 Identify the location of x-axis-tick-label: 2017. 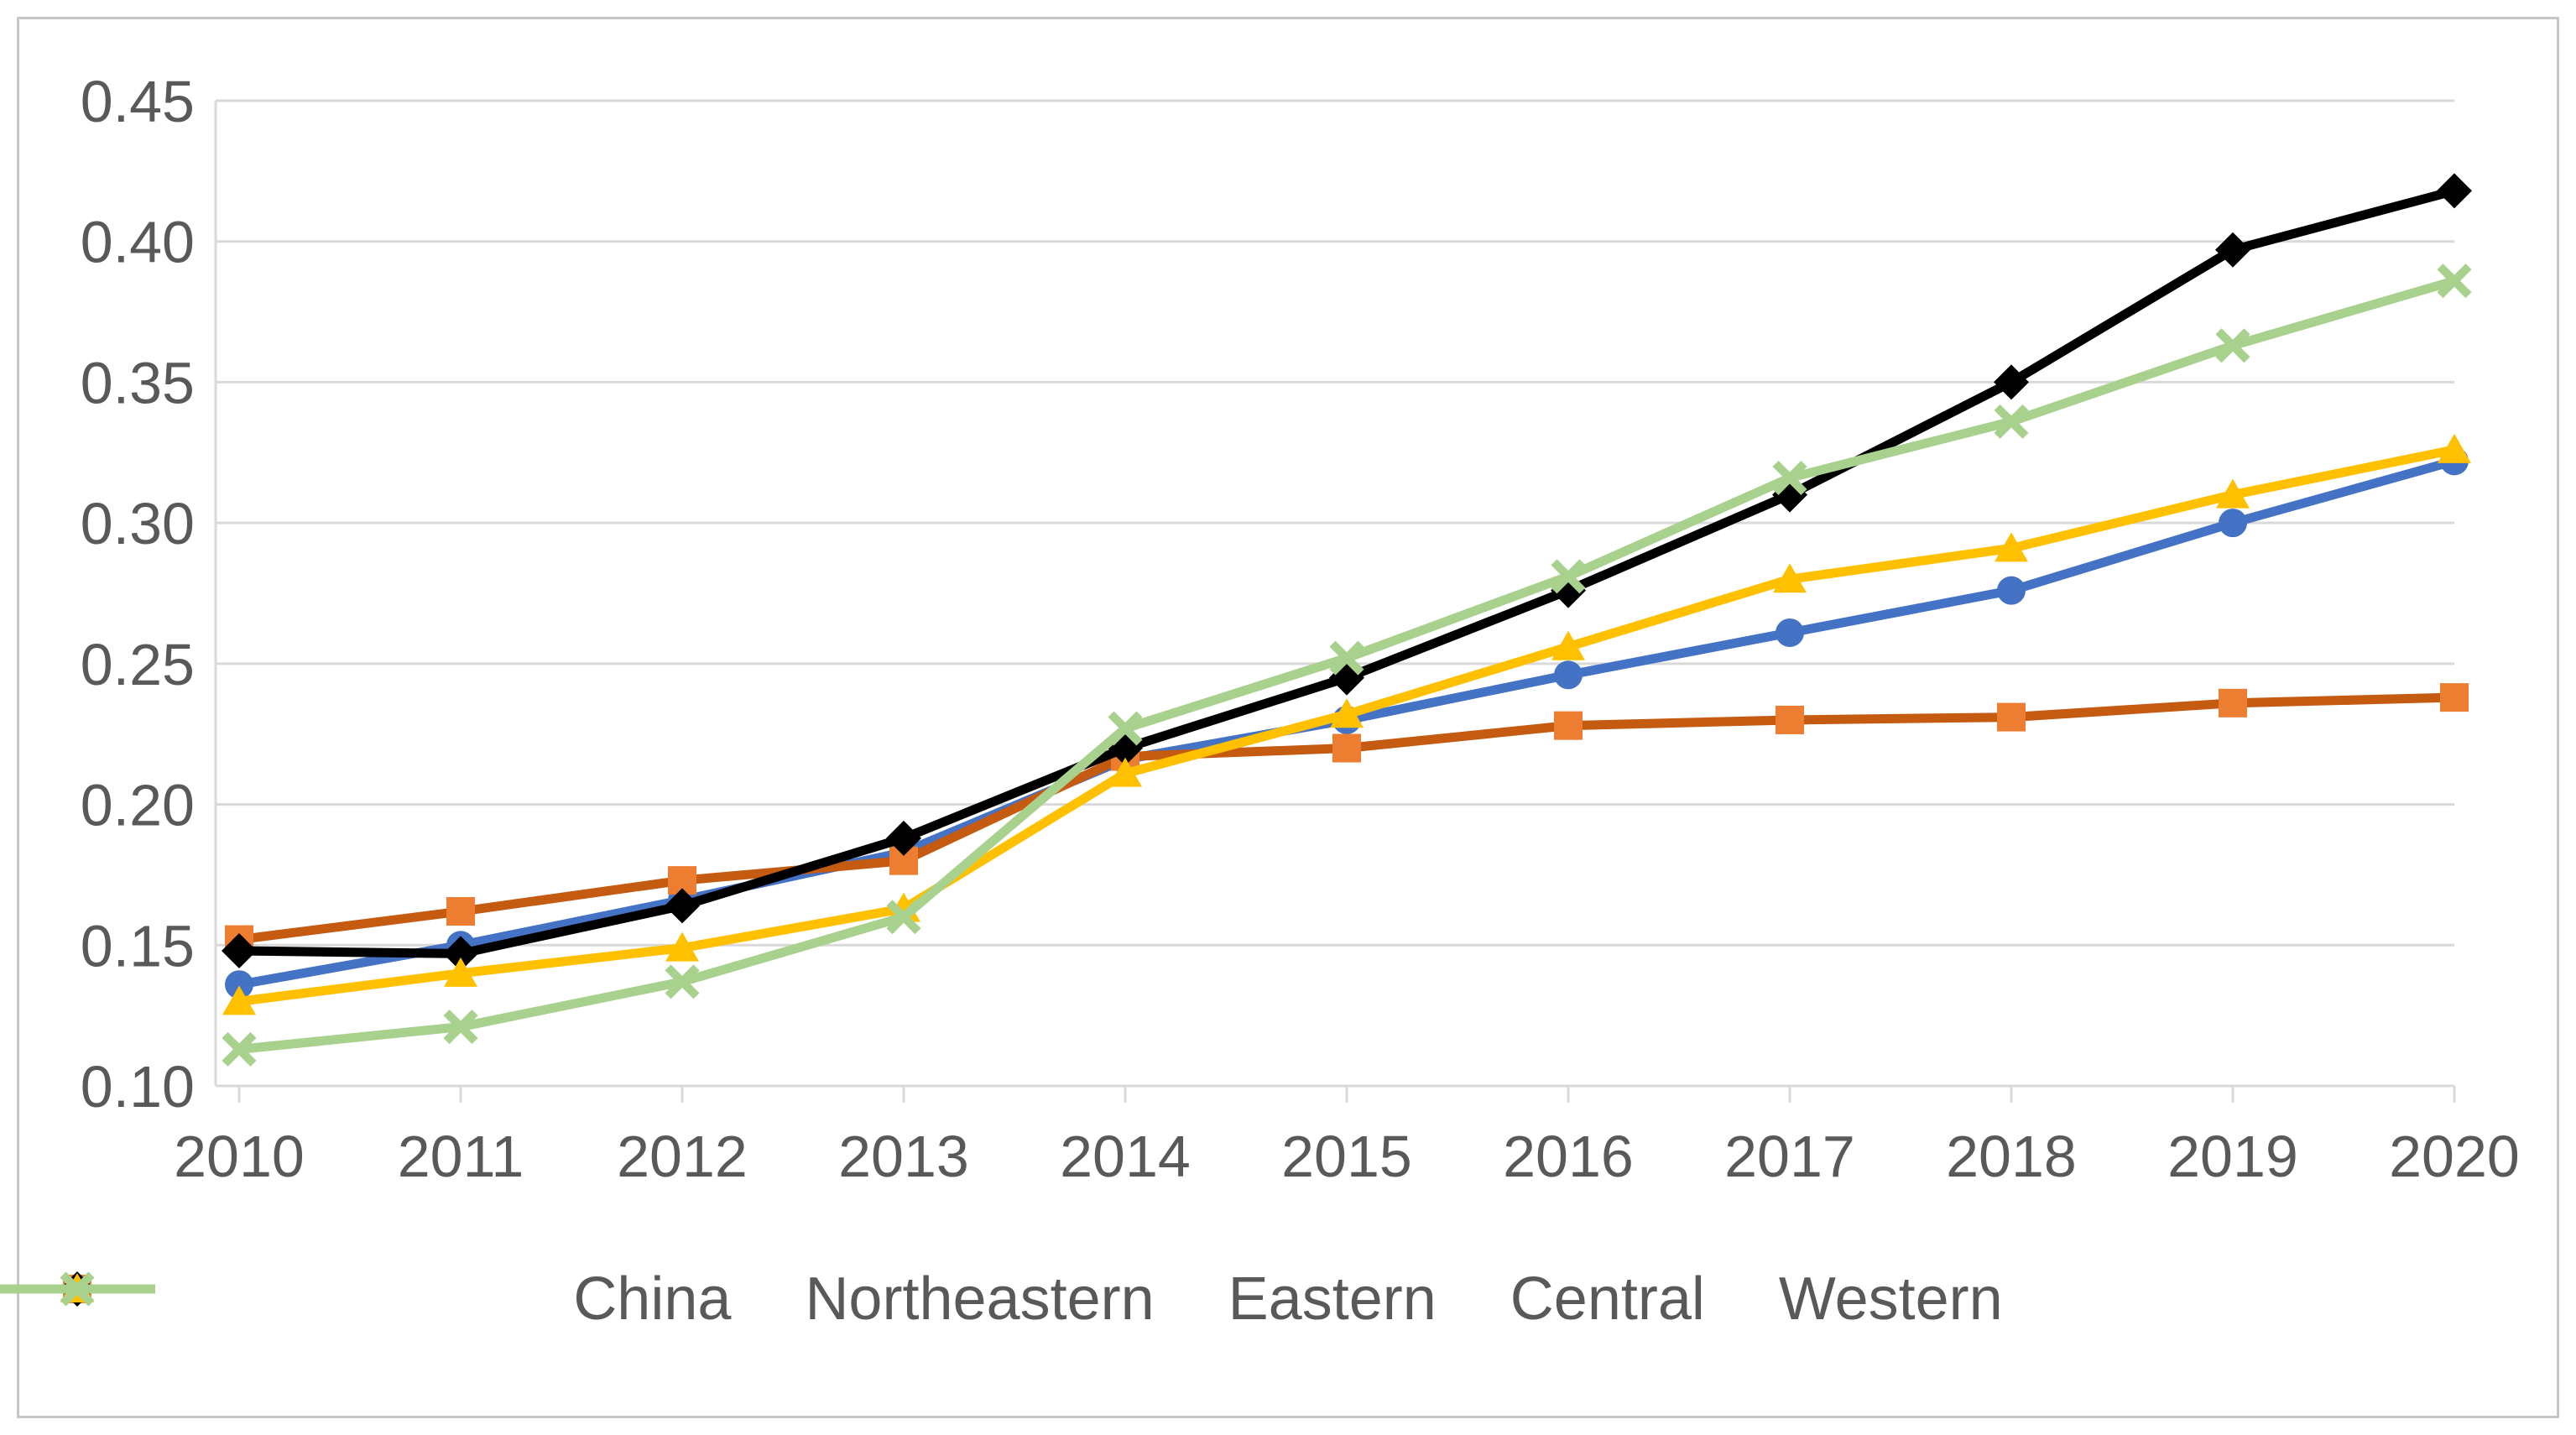
(1789, 1156).